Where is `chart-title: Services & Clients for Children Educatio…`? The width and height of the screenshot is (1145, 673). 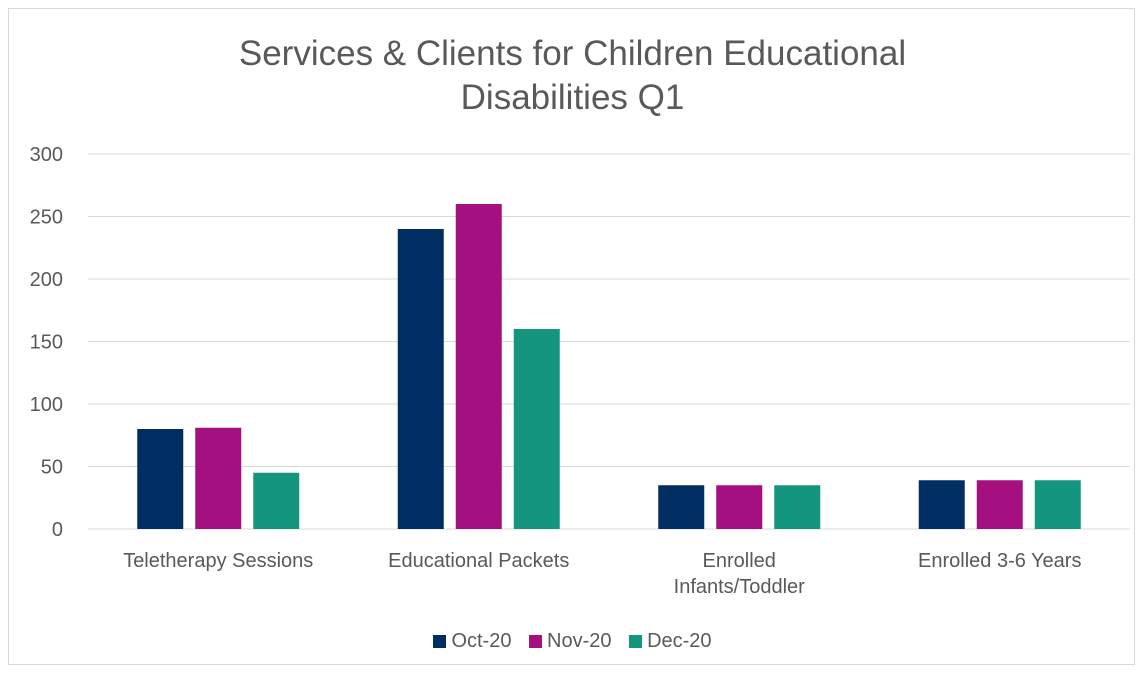
chart-title: Services & Clients for Children Educatio… is located at coordinates (572, 76).